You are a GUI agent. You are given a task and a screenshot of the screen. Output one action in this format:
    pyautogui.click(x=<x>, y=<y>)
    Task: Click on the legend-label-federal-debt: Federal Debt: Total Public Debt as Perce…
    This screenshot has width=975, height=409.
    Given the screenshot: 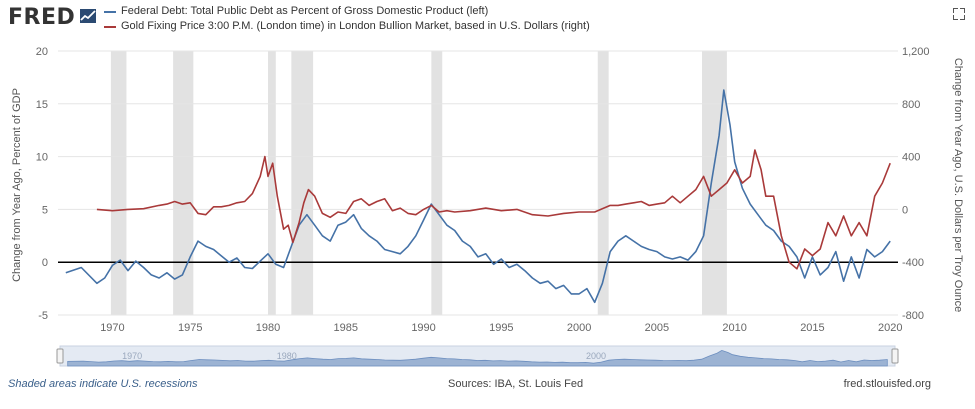 What is the action you would take?
    pyautogui.click(x=305, y=11)
    